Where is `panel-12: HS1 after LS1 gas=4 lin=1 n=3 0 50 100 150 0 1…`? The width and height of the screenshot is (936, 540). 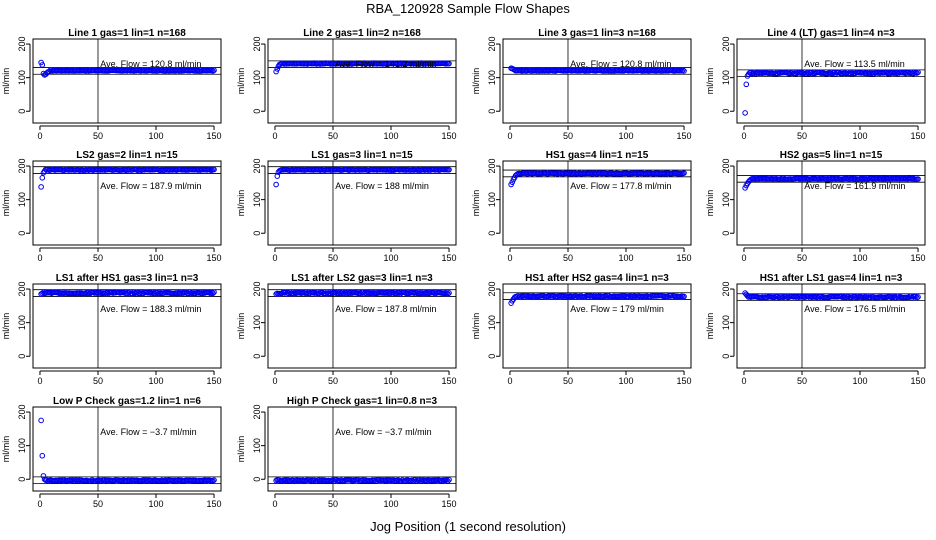
panel-12: HS1 after LS1 gas=4 lin=1 n=3 0 50 100 150 0 1… is located at coordinates (815, 329).